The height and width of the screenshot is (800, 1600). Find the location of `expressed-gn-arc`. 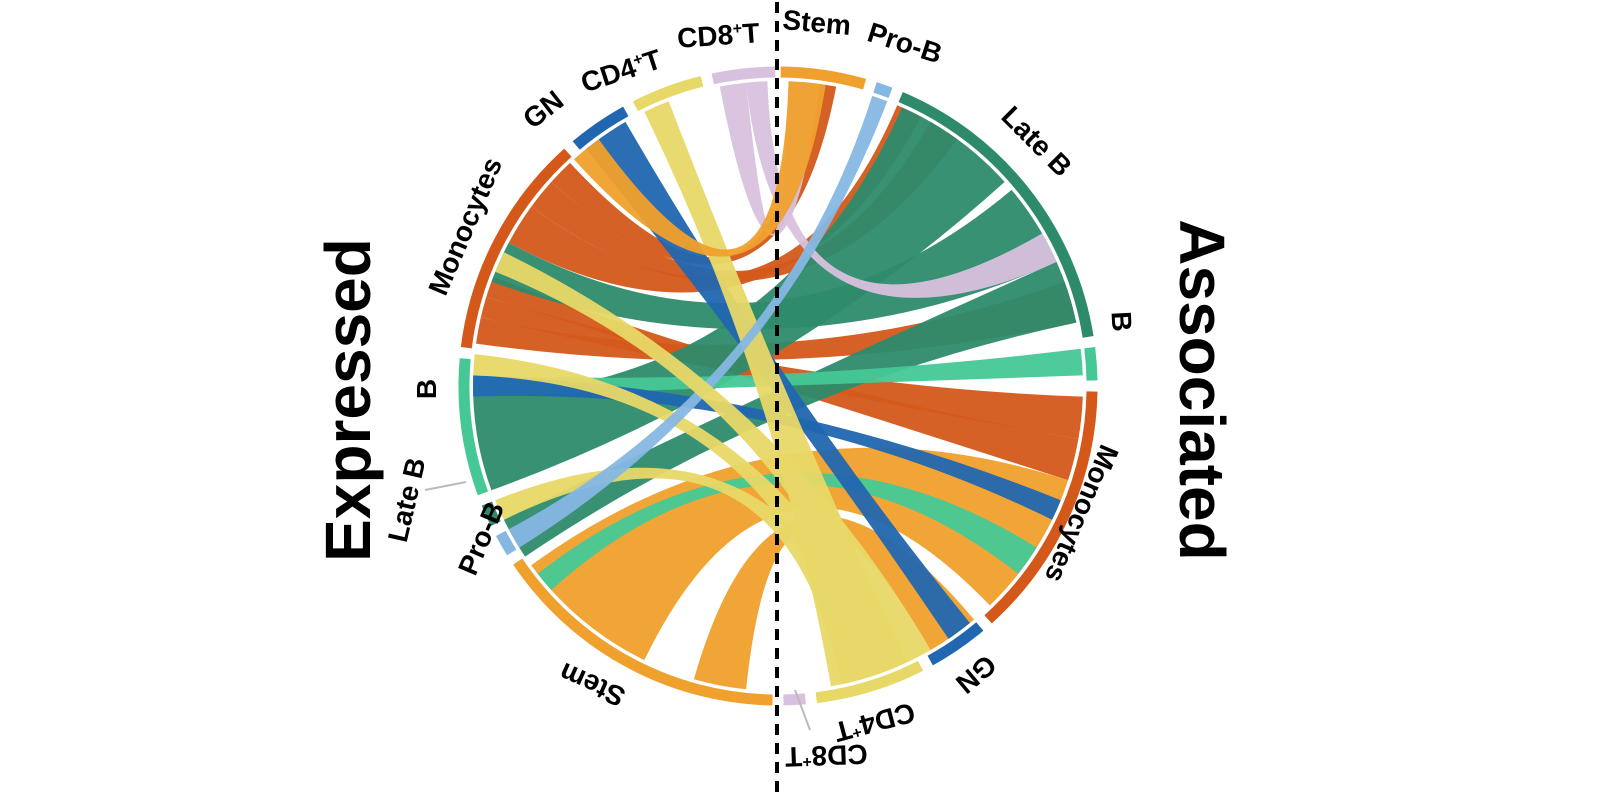

expressed-gn-arc is located at coordinates (600, 128).